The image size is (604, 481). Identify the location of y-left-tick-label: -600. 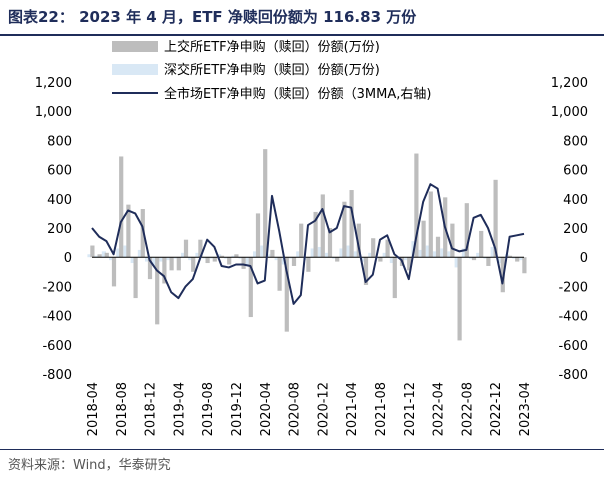
(57, 346).